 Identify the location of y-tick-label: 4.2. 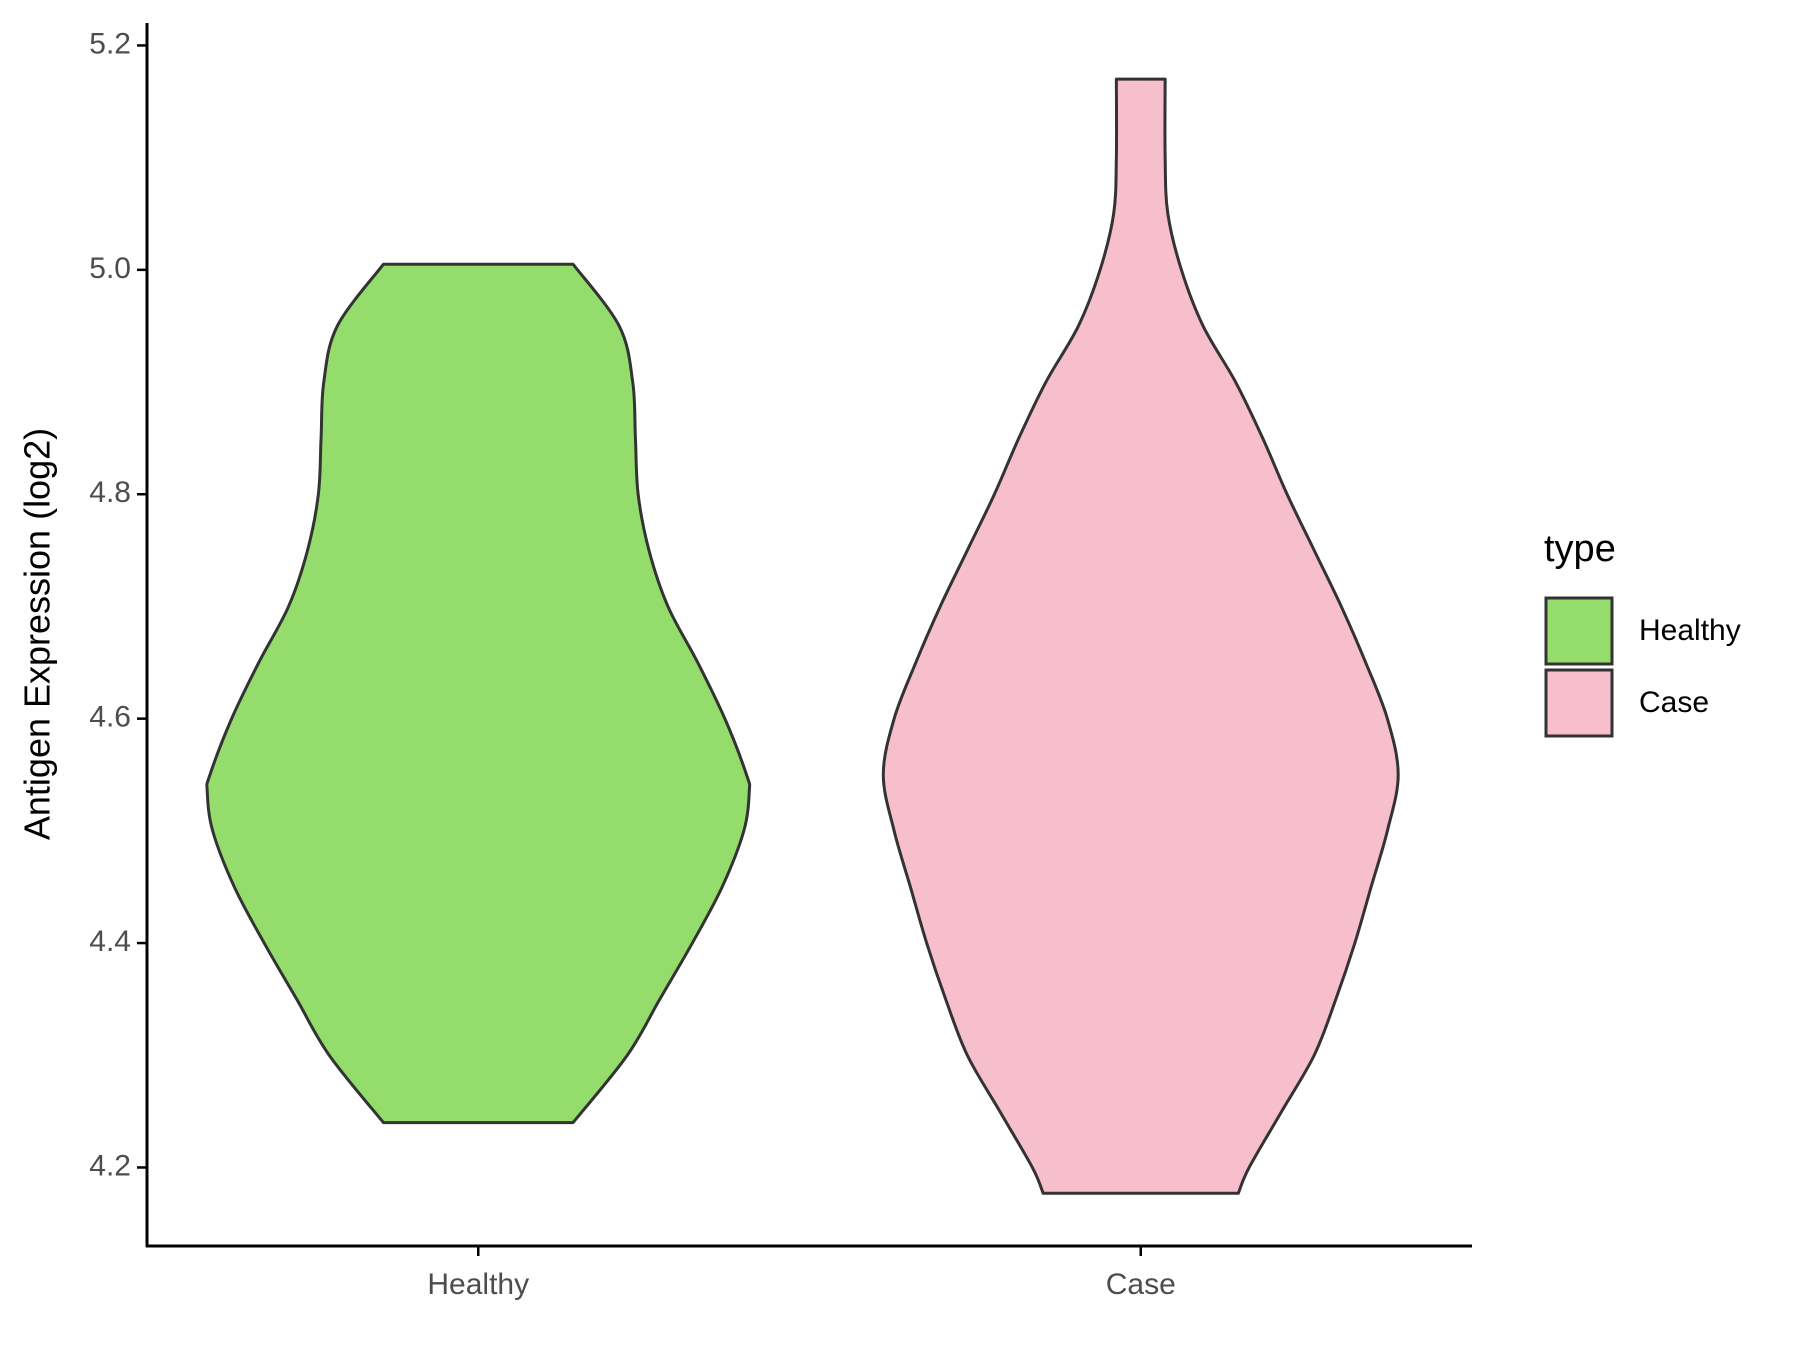
(110, 1165).